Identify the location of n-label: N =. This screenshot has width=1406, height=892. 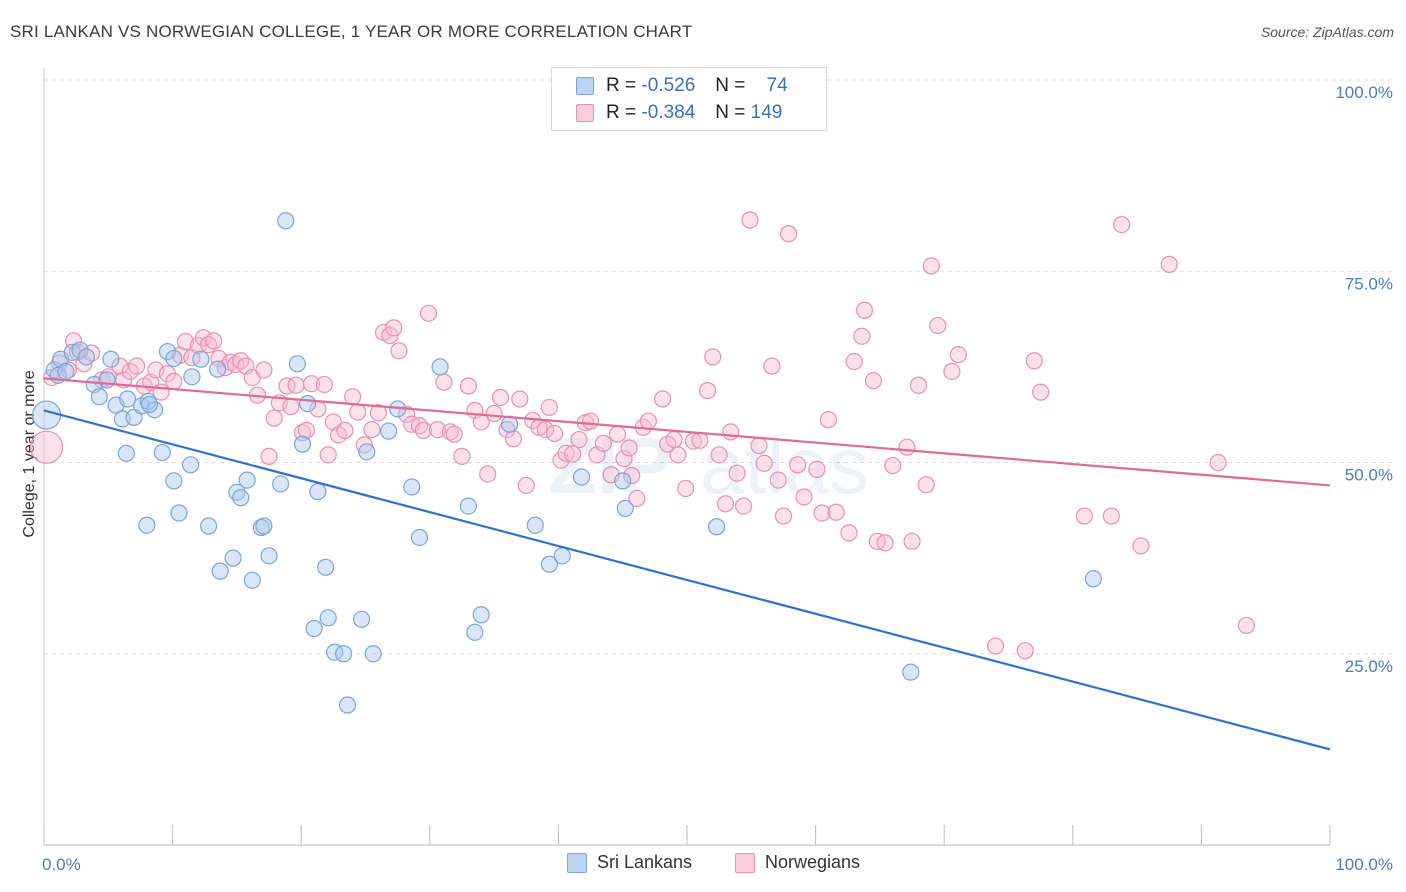
(730, 112).